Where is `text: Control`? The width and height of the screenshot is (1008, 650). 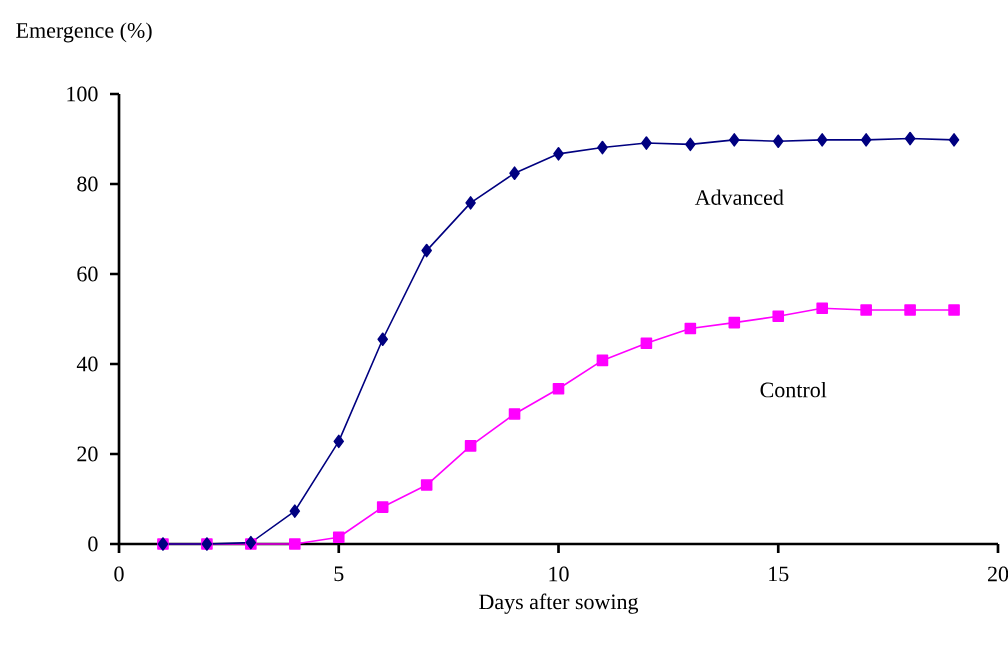 text: Control is located at coordinates (793, 389).